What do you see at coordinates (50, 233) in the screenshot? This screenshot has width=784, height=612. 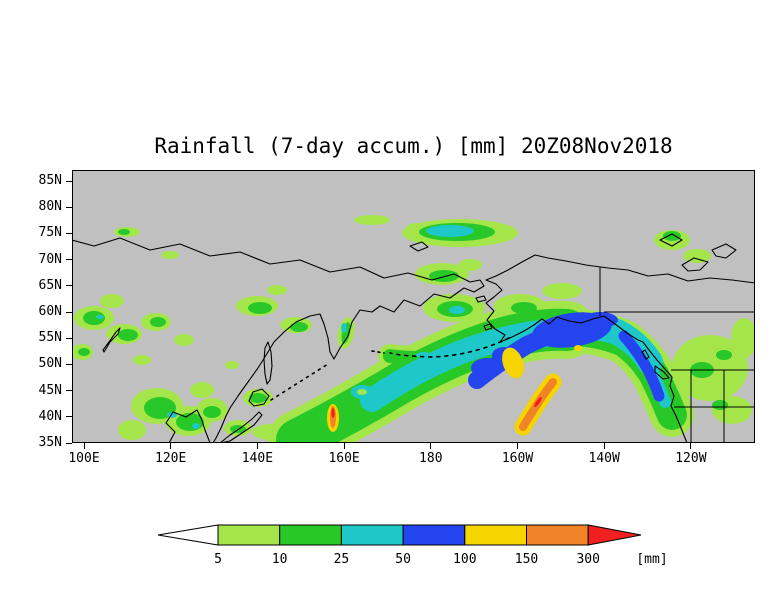 I see `lat-tick-label: 75N` at bounding box center [50, 233].